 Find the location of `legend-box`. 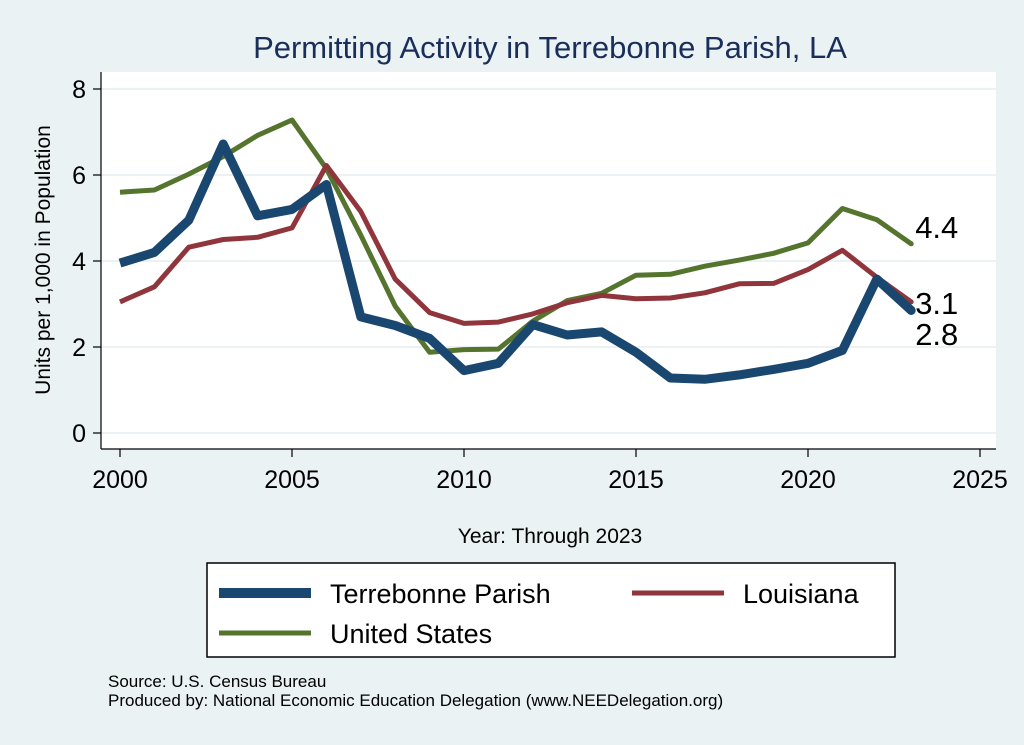

legend-box is located at coordinates (551, 610).